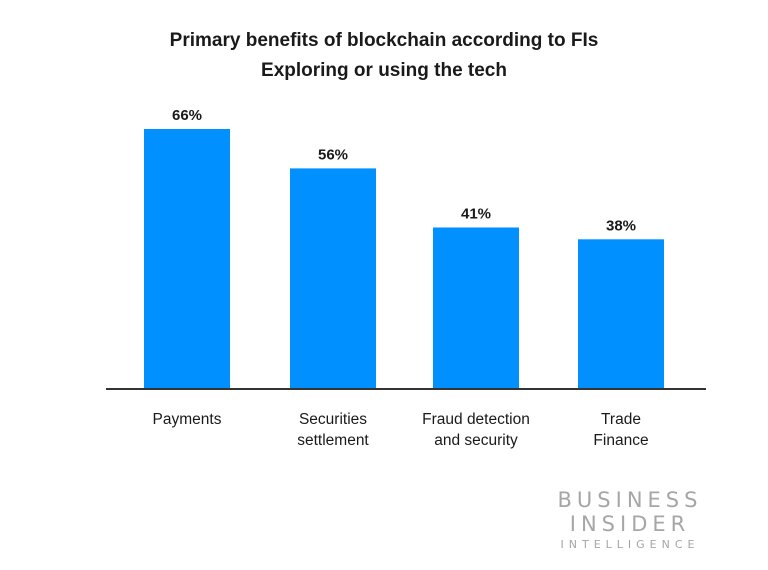  I want to click on logo-line-1: BUSINESS, so click(630, 500).